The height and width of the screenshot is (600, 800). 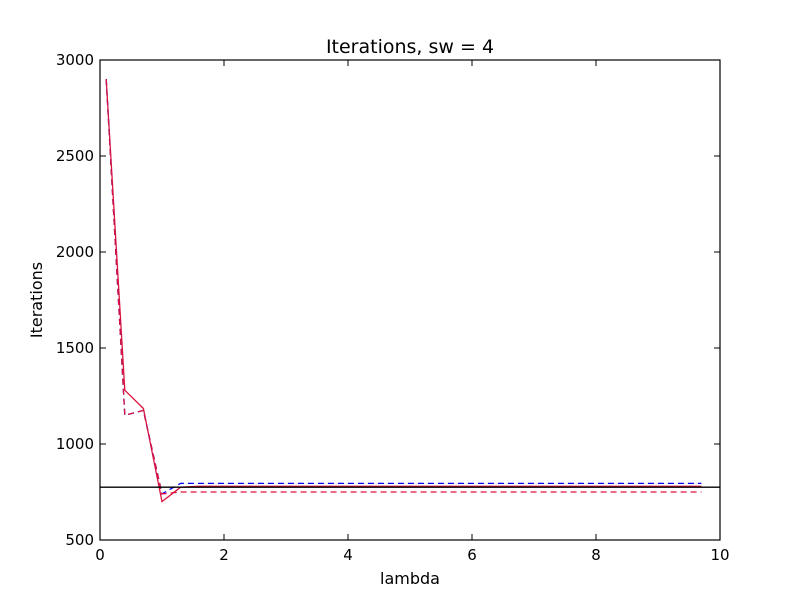 What do you see at coordinates (472, 555) in the screenshot?
I see `x-tick-label: 6` at bounding box center [472, 555].